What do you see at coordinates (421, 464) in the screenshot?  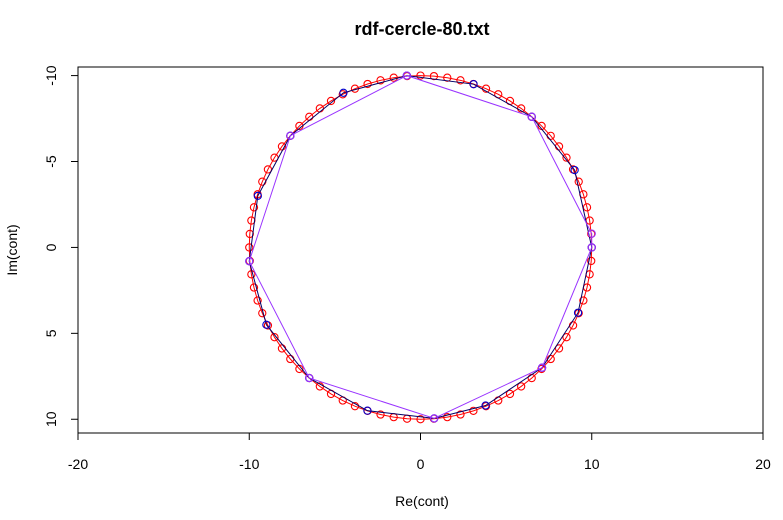 I see `x-tick-label: 0` at bounding box center [421, 464].